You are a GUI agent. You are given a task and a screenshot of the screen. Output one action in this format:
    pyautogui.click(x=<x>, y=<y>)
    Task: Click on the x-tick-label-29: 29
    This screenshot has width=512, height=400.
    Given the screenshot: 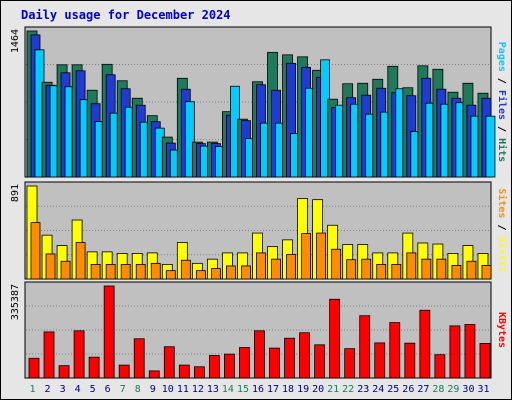 What is the action you would take?
    pyautogui.click(x=453, y=389)
    